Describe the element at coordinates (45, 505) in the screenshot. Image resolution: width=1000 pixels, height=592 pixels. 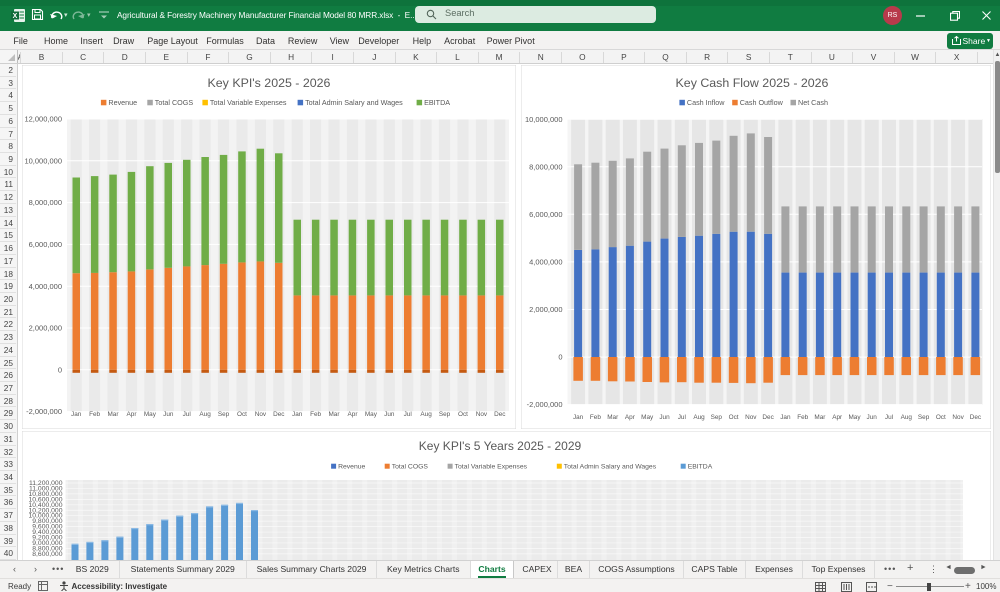
I see `svg-text: 10,400,000` at that location.